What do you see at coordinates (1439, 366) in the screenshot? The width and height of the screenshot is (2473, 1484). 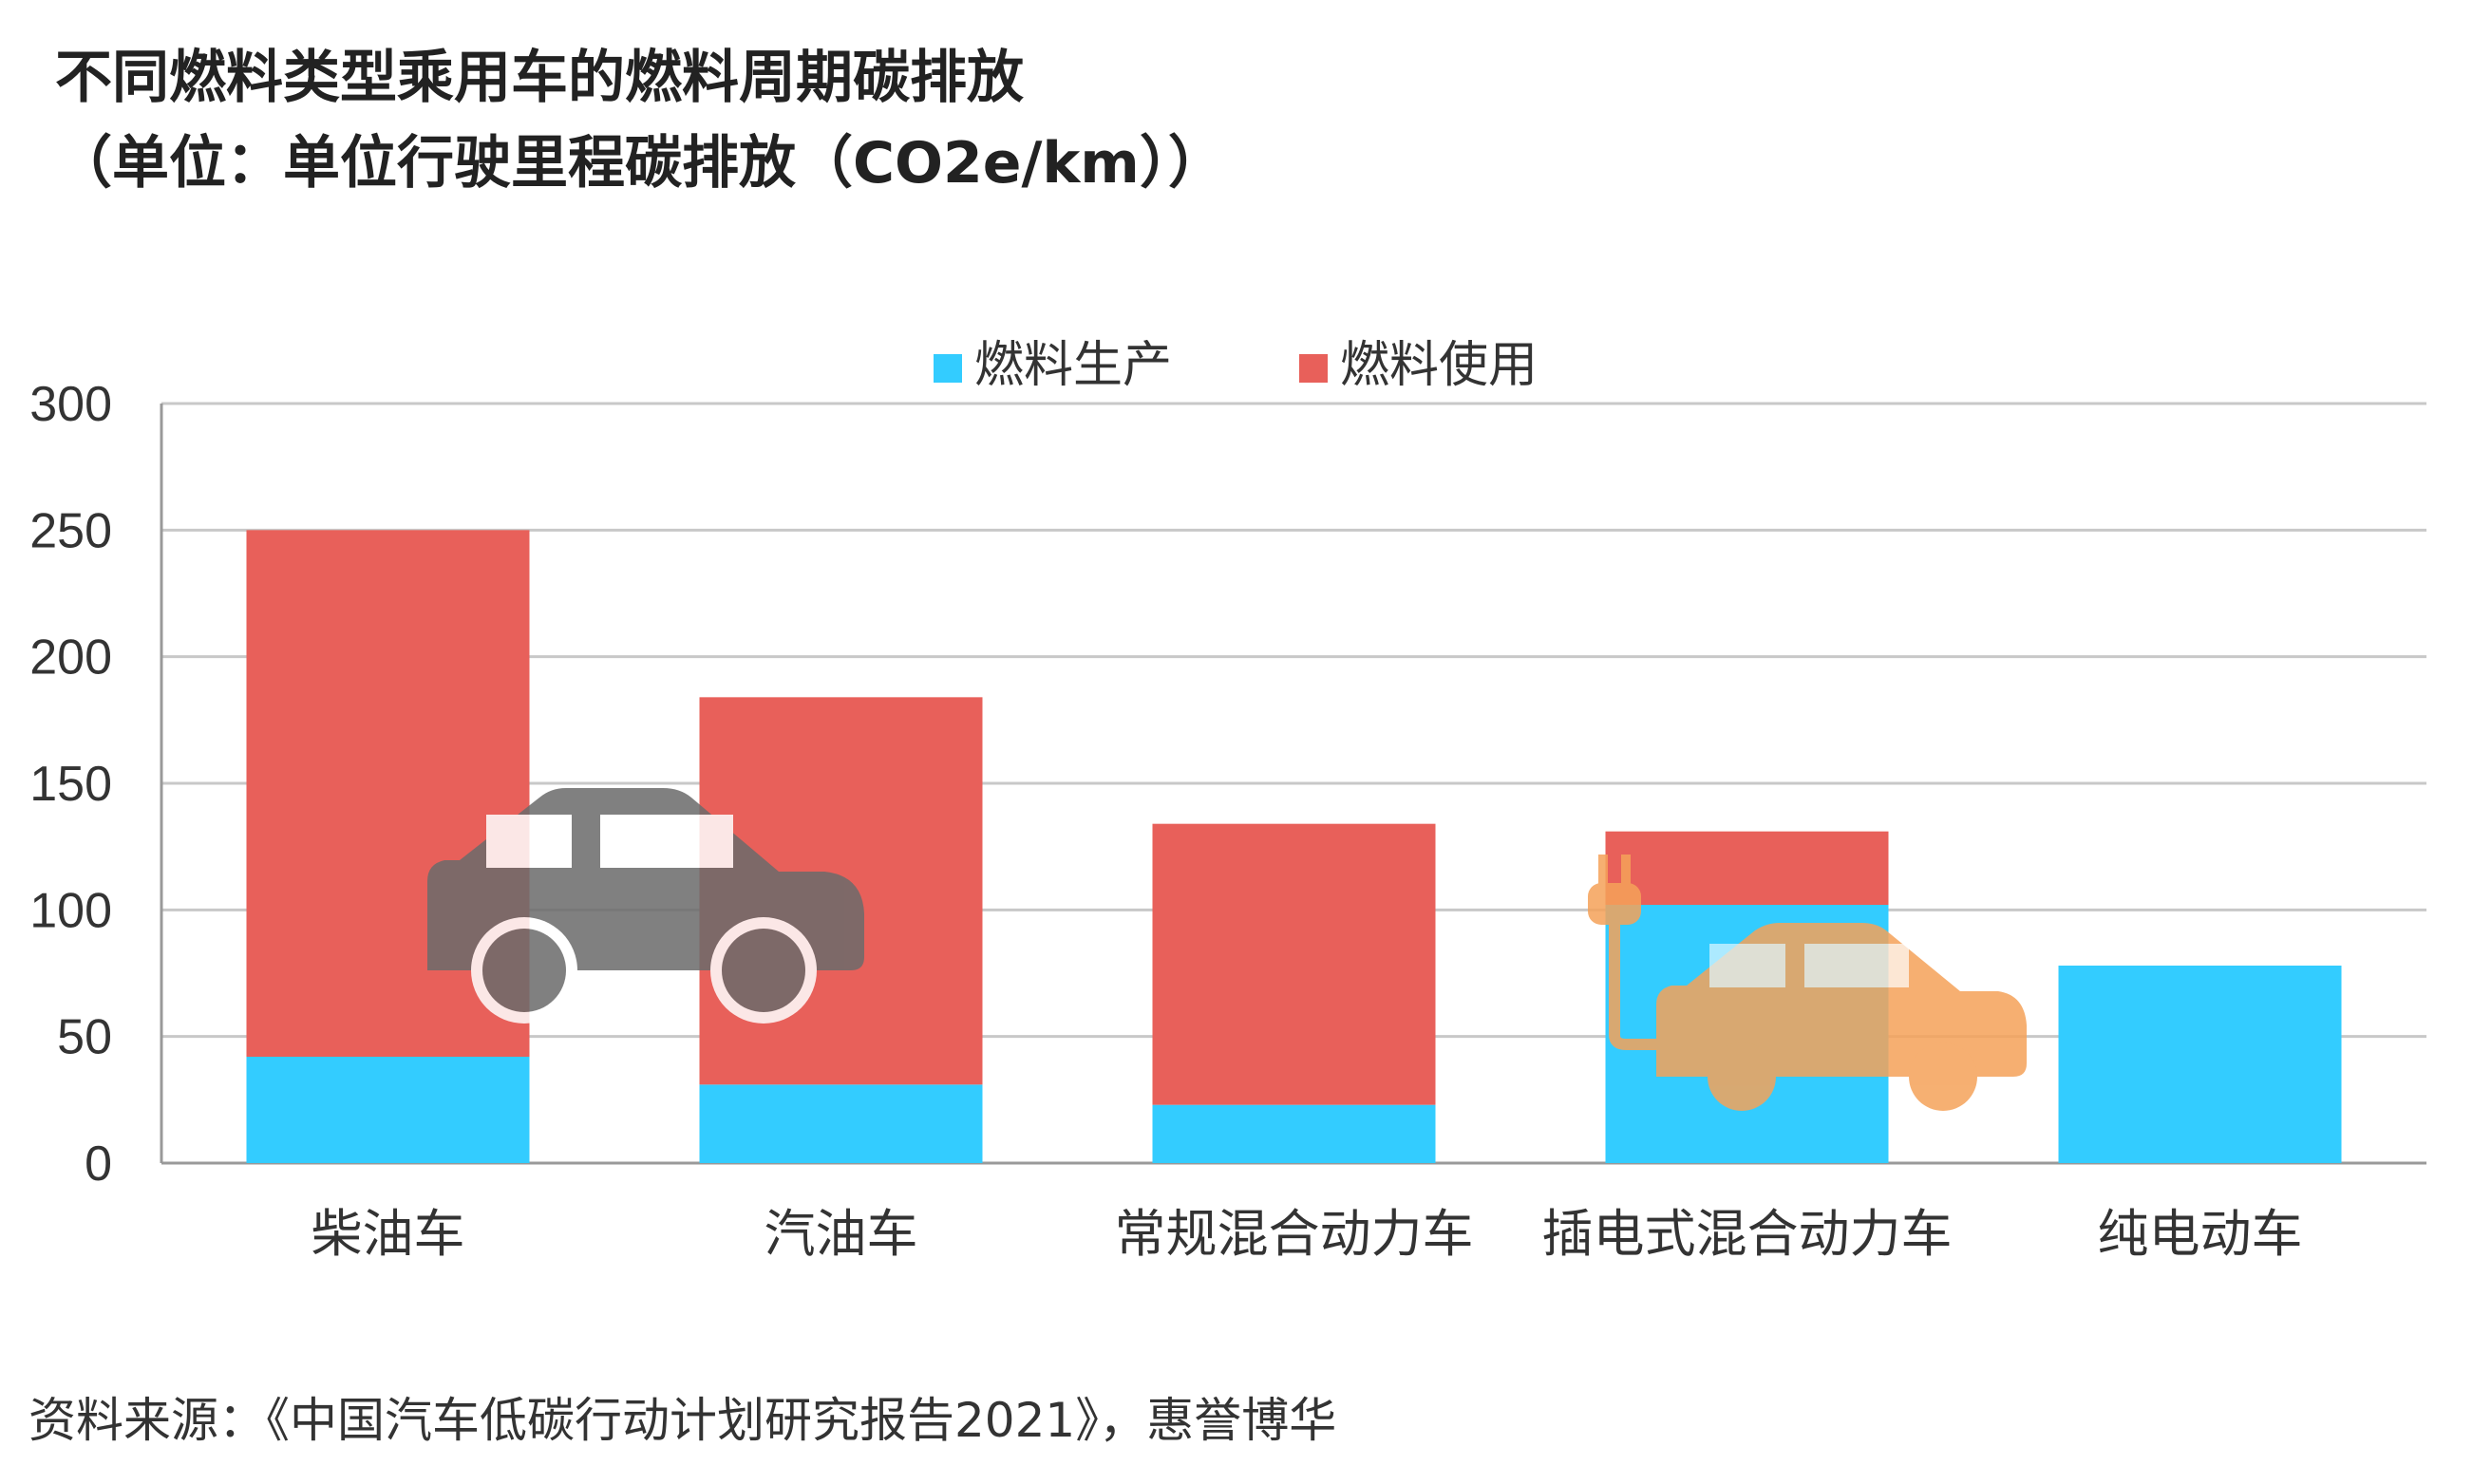 I see `legend-label-usage: 燃料使用` at bounding box center [1439, 366].